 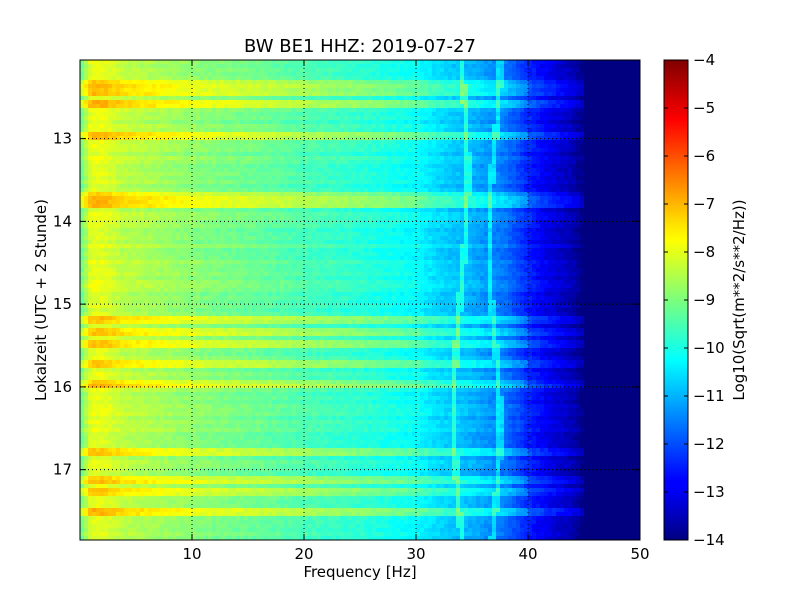 What do you see at coordinates (709, 396) in the screenshot?
I see `colorbar-tick-label: −11` at bounding box center [709, 396].